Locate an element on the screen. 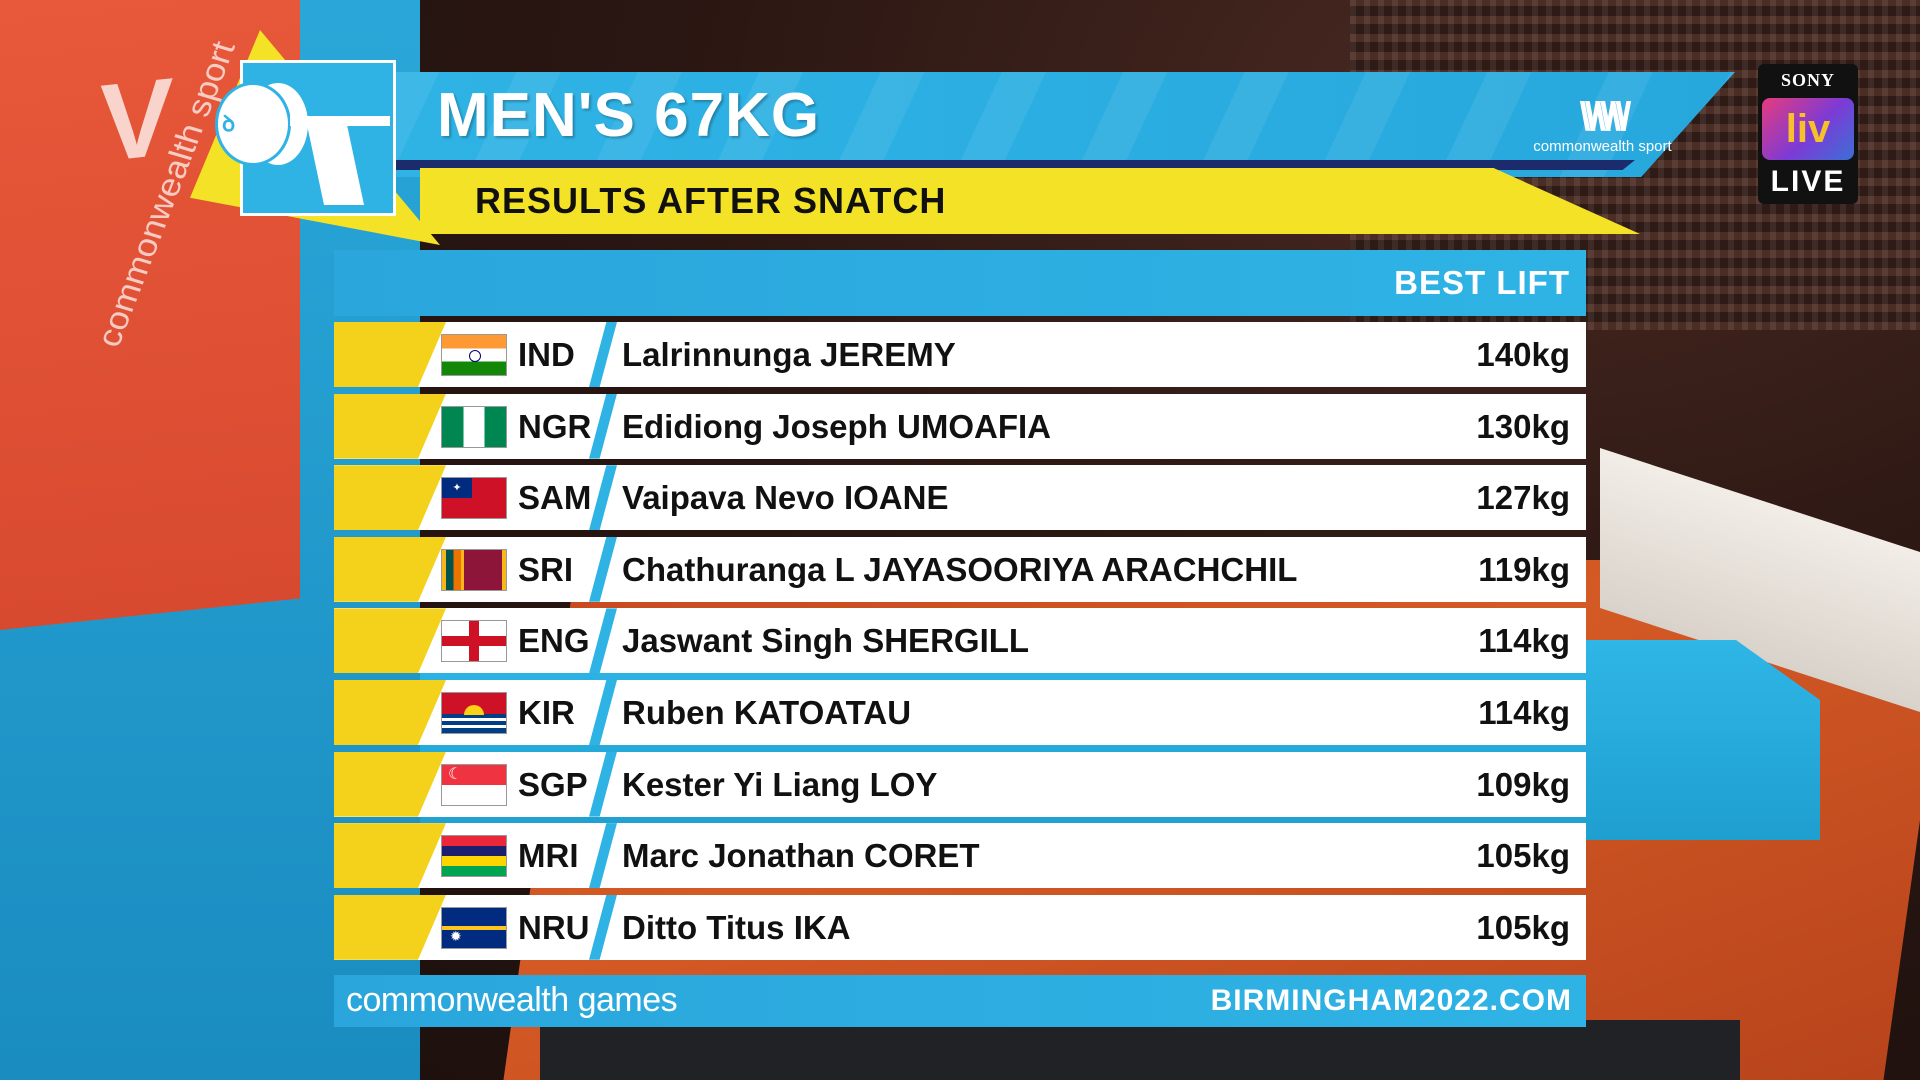  weight-plate-icon is located at coordinates (253, 124).